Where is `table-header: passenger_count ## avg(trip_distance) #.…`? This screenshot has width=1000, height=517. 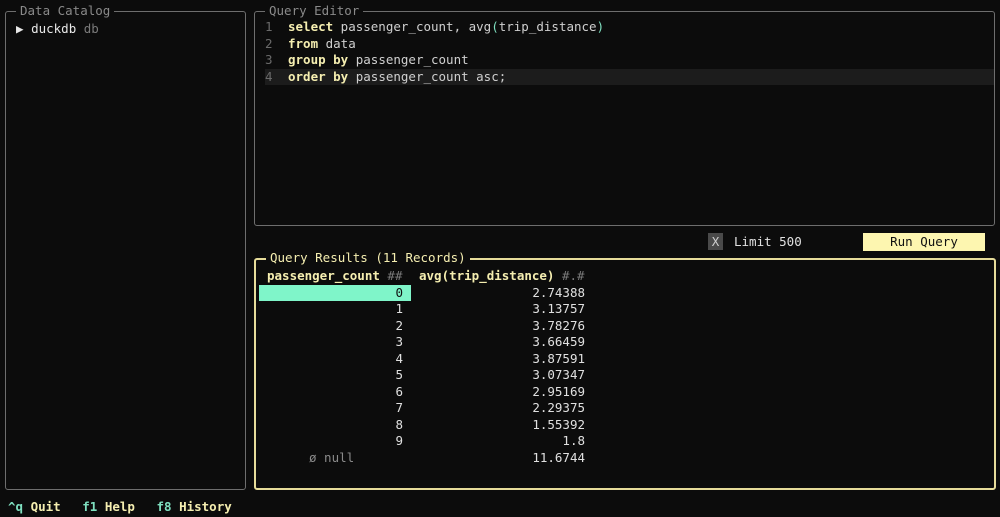
table-header: passenger_count ## avg(trip_distance) #.… is located at coordinates (422, 276).